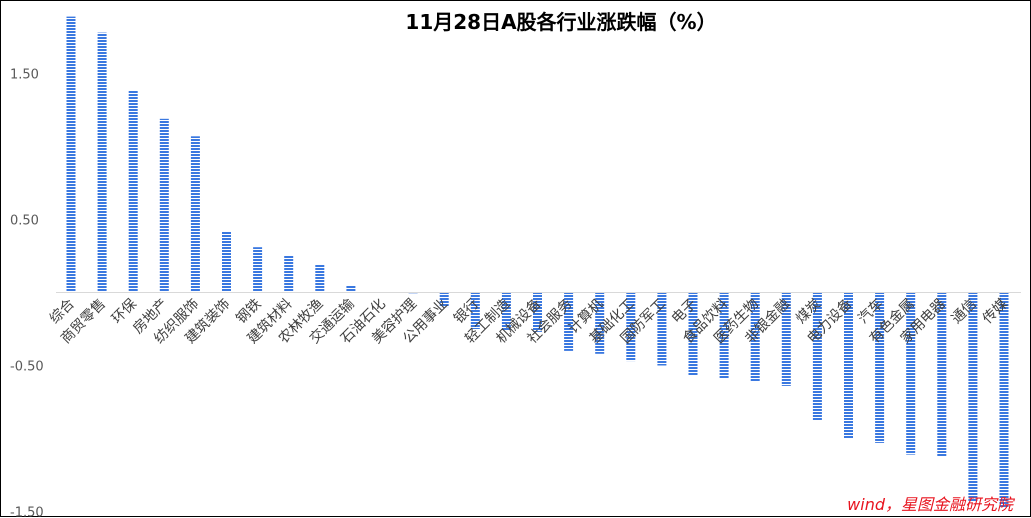 The width and height of the screenshot is (1031, 518). Describe the element at coordinates (560, 22) in the screenshot. I see `chart-title: 11月28日A股各行业涨跌幅（%）` at that location.